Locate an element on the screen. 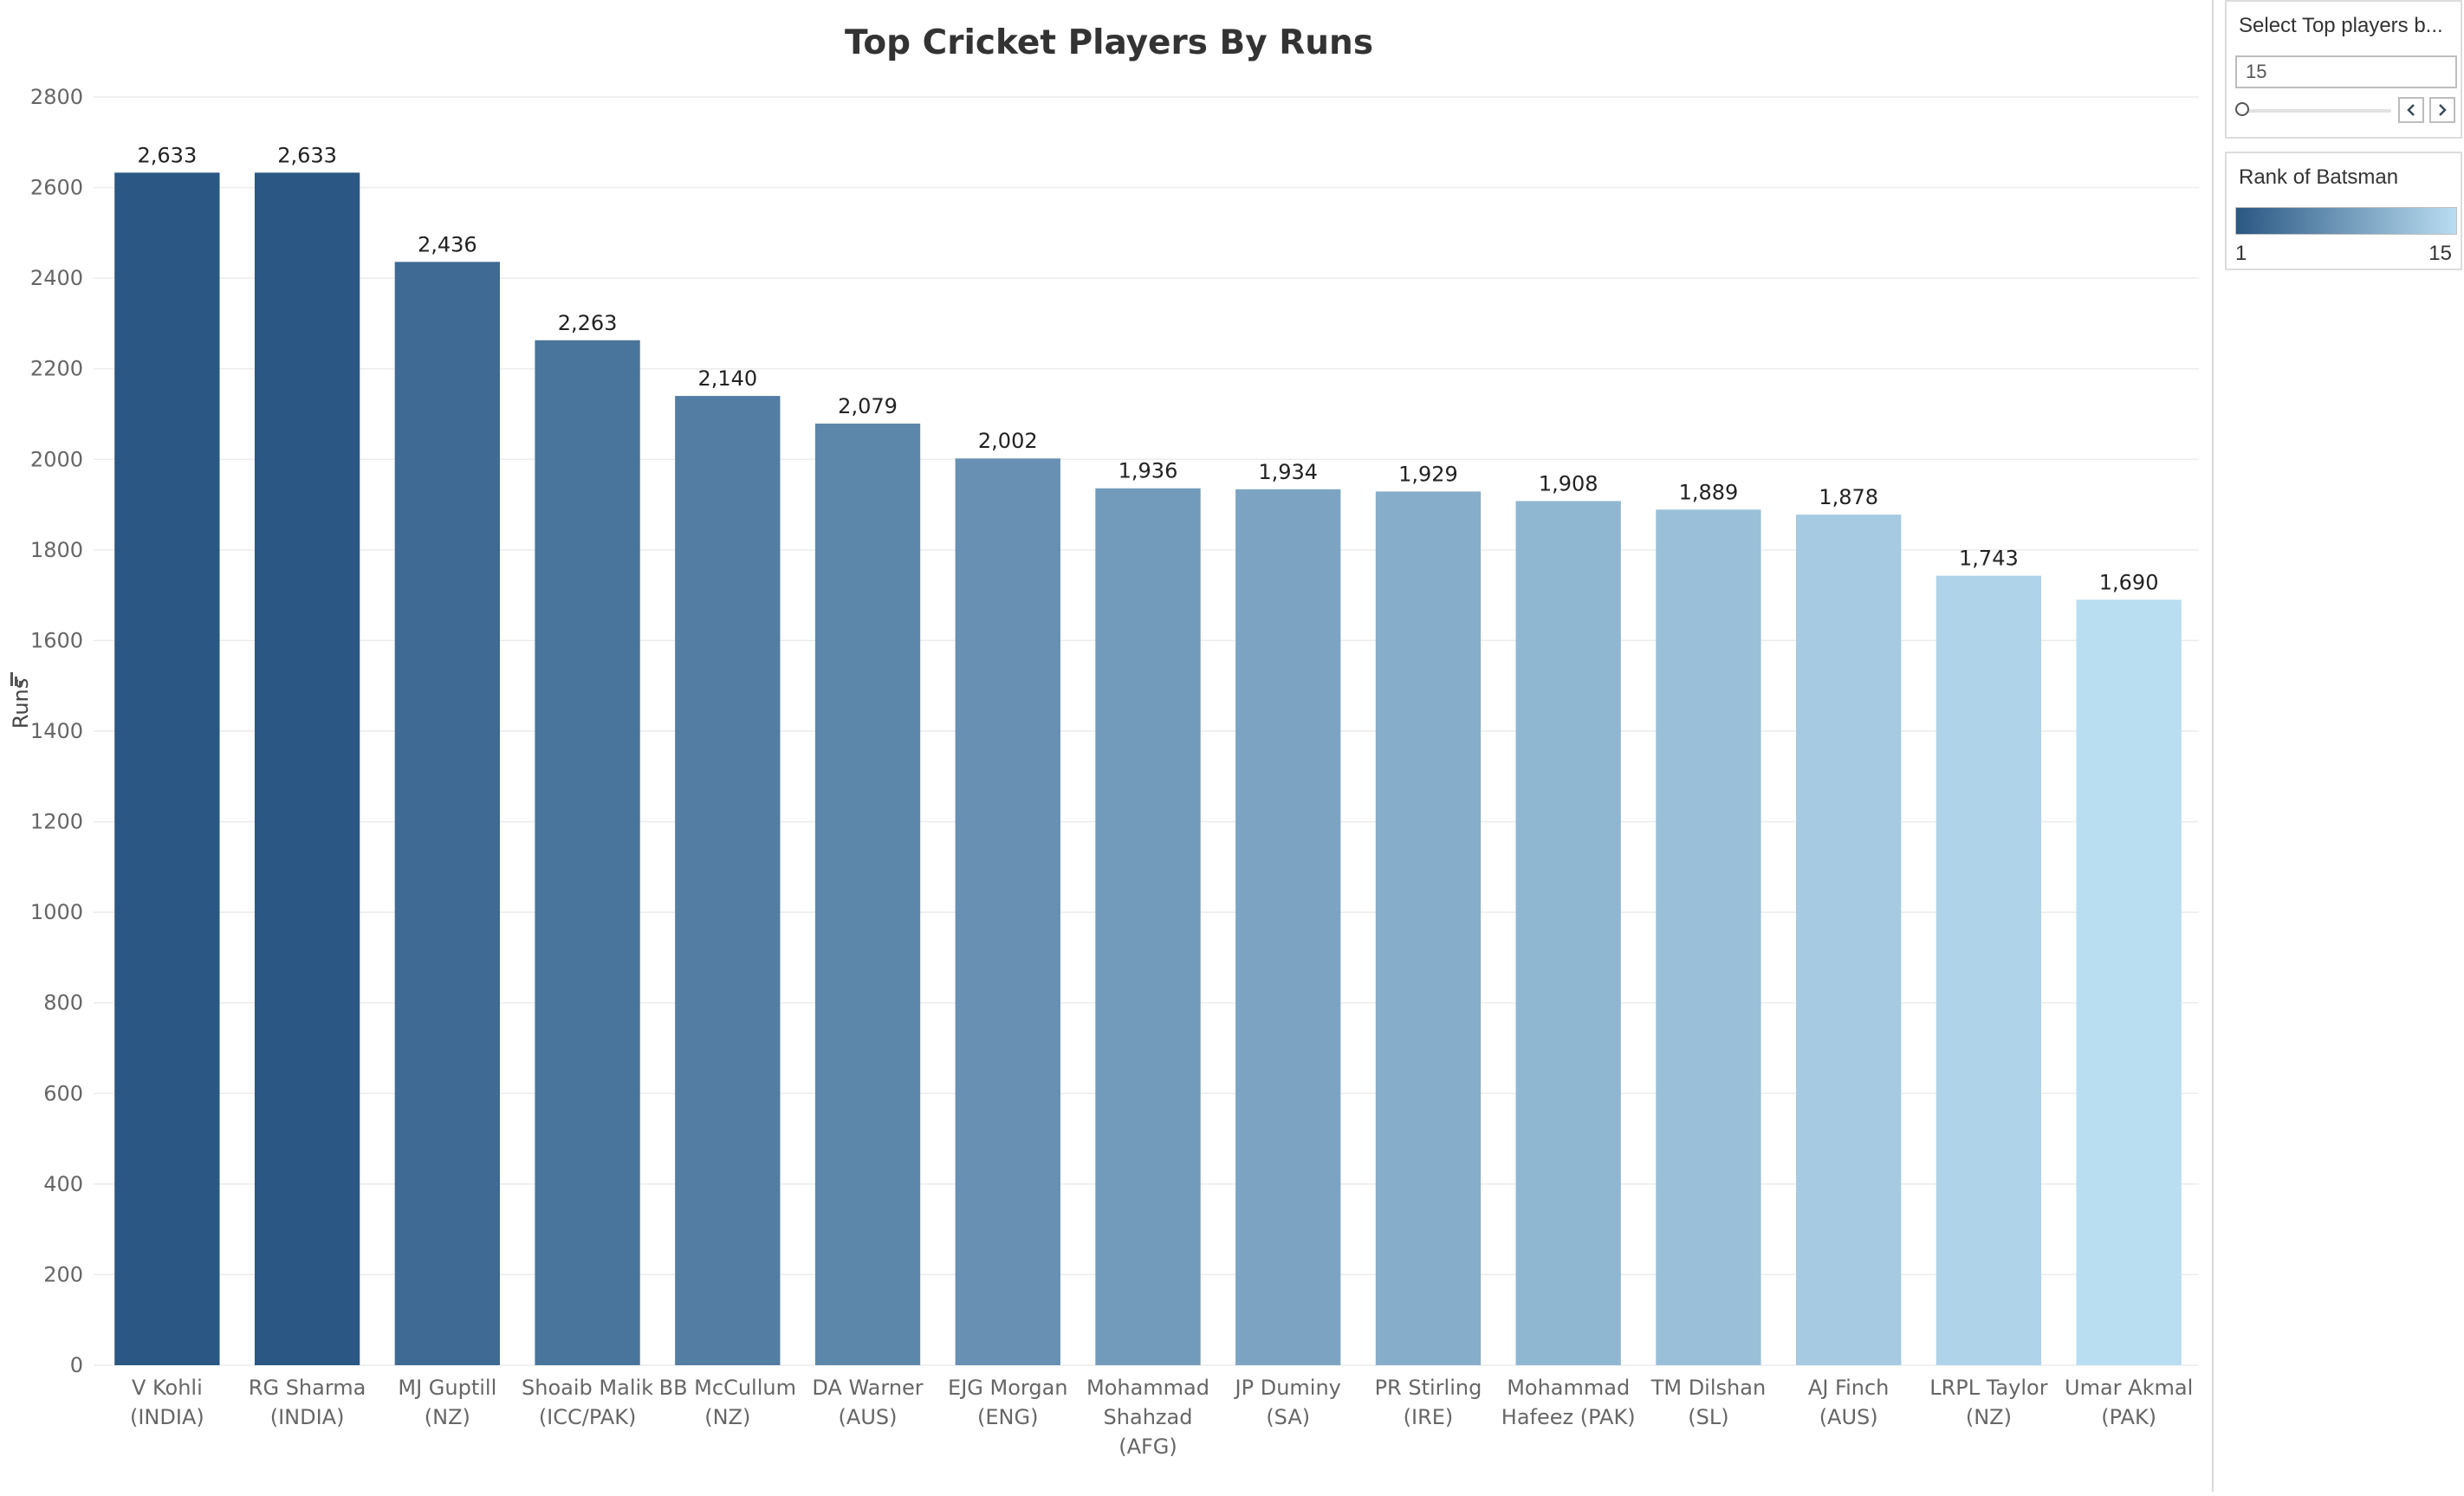 The image size is (2464, 1496). slider-thumb is located at coordinates (2242, 109).